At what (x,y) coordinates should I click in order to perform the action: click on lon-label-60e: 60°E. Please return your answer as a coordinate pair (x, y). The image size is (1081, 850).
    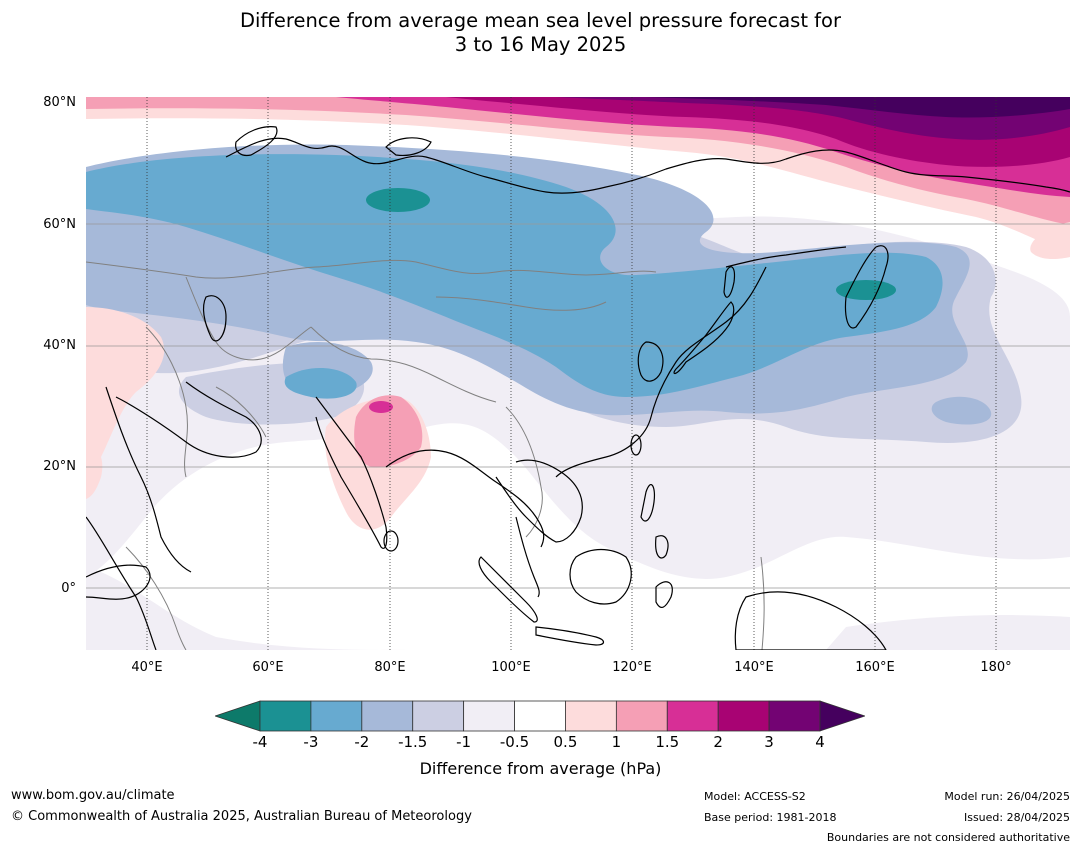
    Looking at the image, I should click on (268, 667).